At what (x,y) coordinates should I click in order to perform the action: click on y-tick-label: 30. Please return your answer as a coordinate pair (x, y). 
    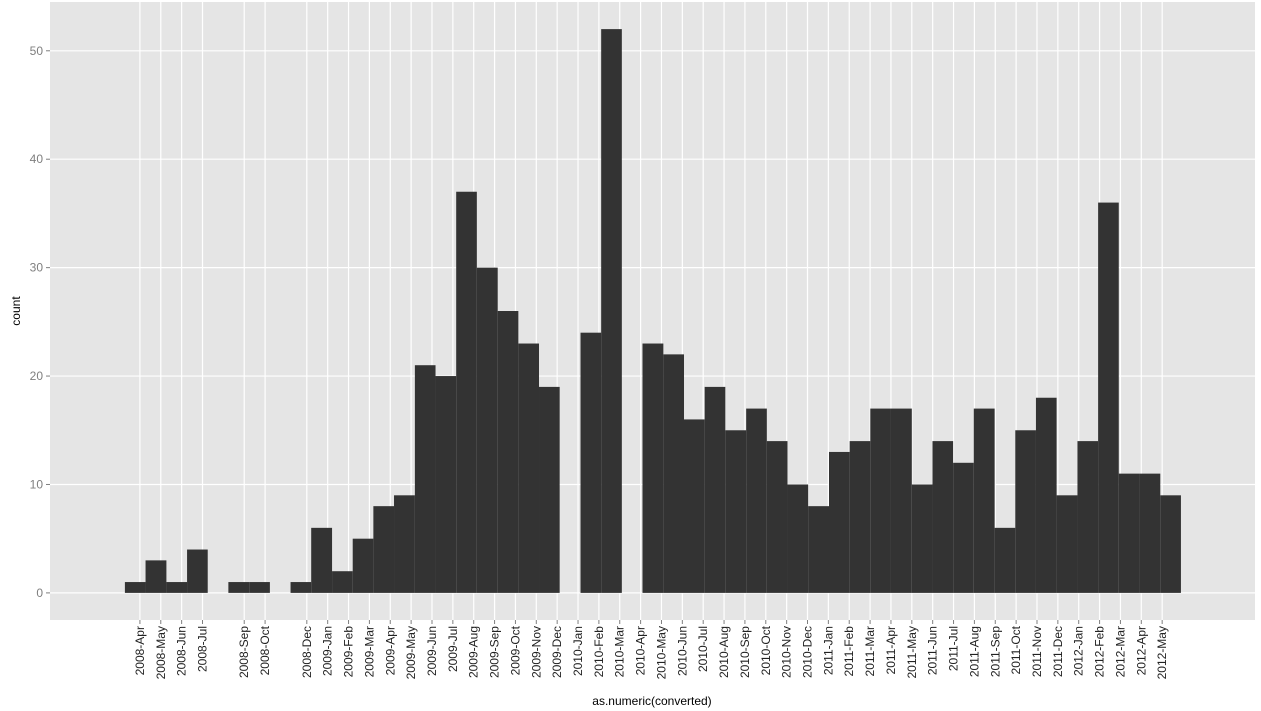
    Looking at the image, I should click on (37, 268).